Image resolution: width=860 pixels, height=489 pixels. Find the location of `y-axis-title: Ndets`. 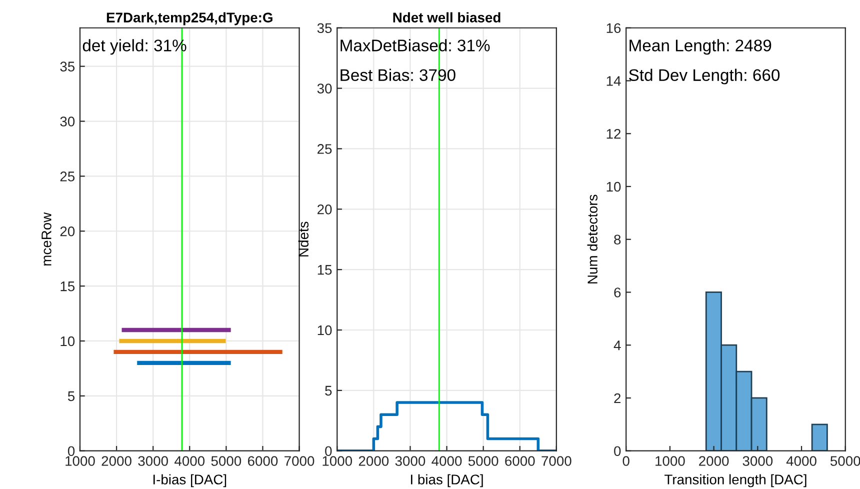

y-axis-title: Ndets is located at coordinates (303, 239).